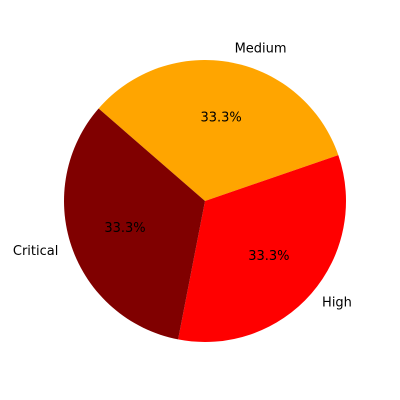 This screenshot has width=400, height=400. What do you see at coordinates (261, 48) in the screenshot?
I see `pie-category-label: Medium` at bounding box center [261, 48].